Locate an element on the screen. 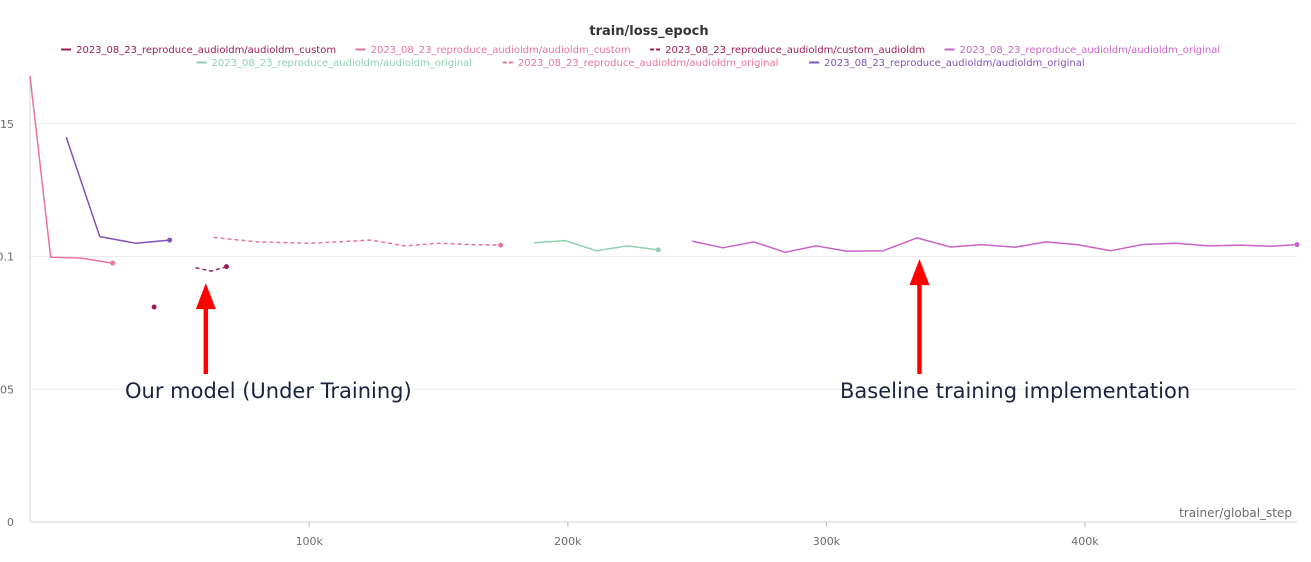 The width and height of the screenshot is (1311, 562). chart-title: train/loss_epoch is located at coordinates (648, 31).